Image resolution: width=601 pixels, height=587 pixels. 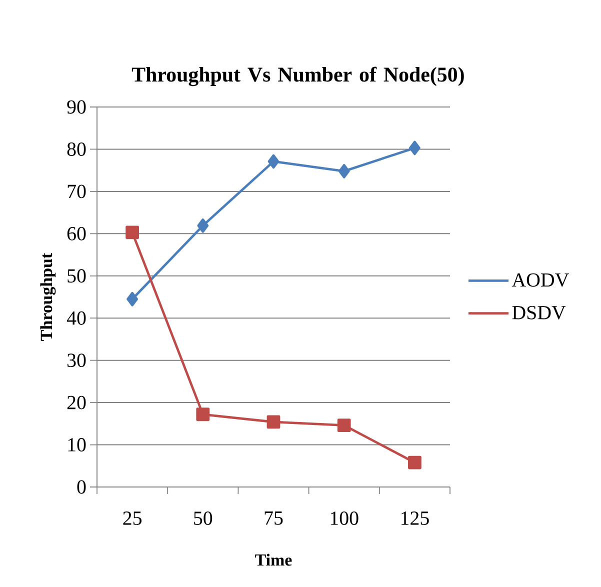 What do you see at coordinates (298, 76) in the screenshot?
I see `chart-title: Throughput Vs Number of Node(50)` at bounding box center [298, 76].